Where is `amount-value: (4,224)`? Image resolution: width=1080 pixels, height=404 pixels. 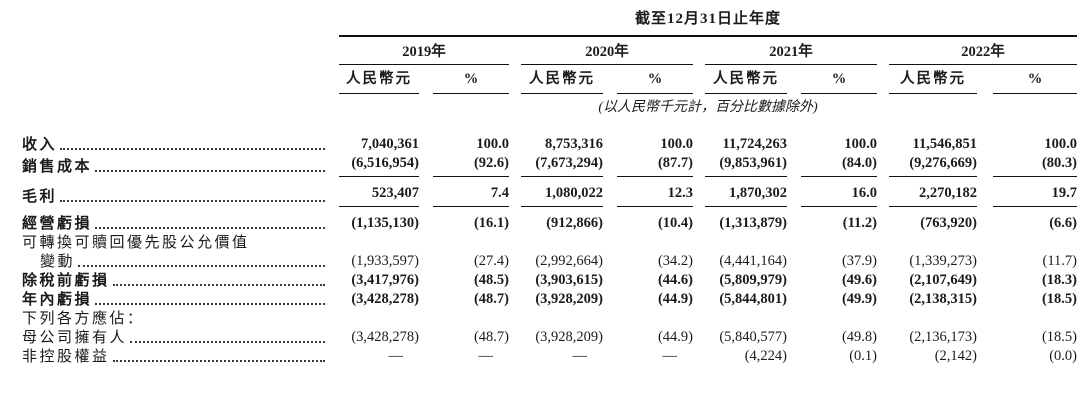
amount-value: (4,224) is located at coordinates (765, 356).